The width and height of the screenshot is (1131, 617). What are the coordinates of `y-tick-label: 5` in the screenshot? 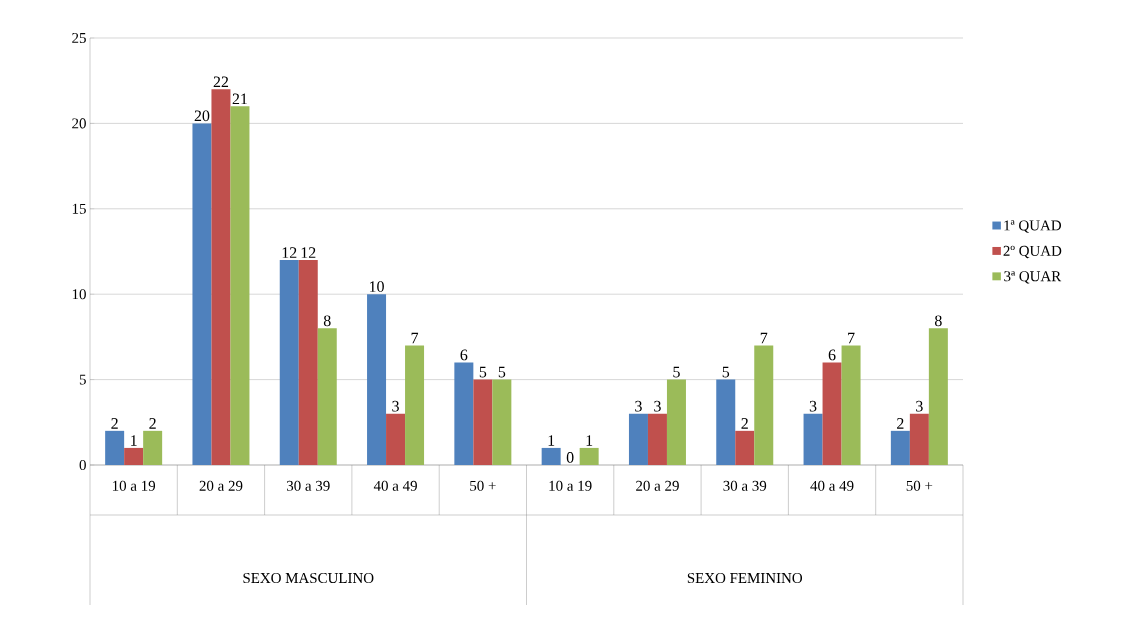 It's located at (82, 379).